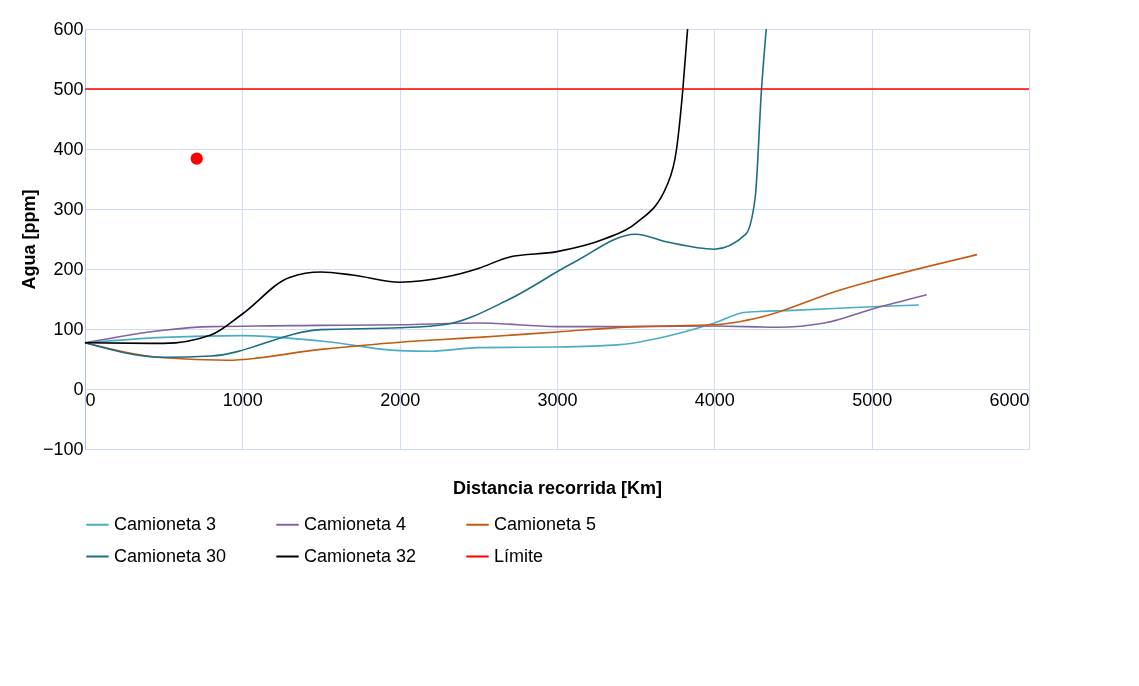 This screenshot has width=1139, height=686. Describe the element at coordinates (714, 399) in the screenshot. I see `x-tick-label: 4000` at that location.